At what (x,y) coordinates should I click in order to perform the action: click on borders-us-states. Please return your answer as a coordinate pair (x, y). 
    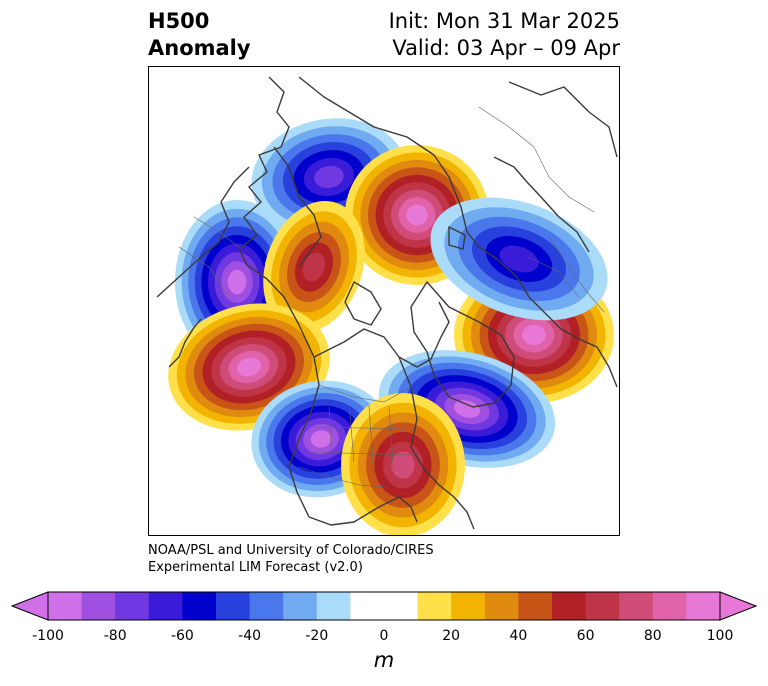
    Looking at the image, I should click on (360, 439).